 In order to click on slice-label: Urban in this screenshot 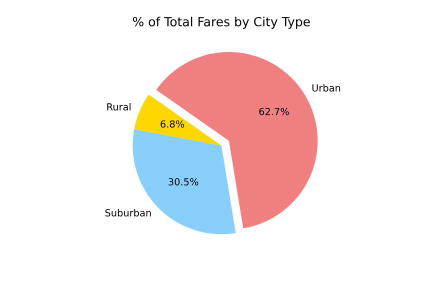, I will do `click(326, 88)`.